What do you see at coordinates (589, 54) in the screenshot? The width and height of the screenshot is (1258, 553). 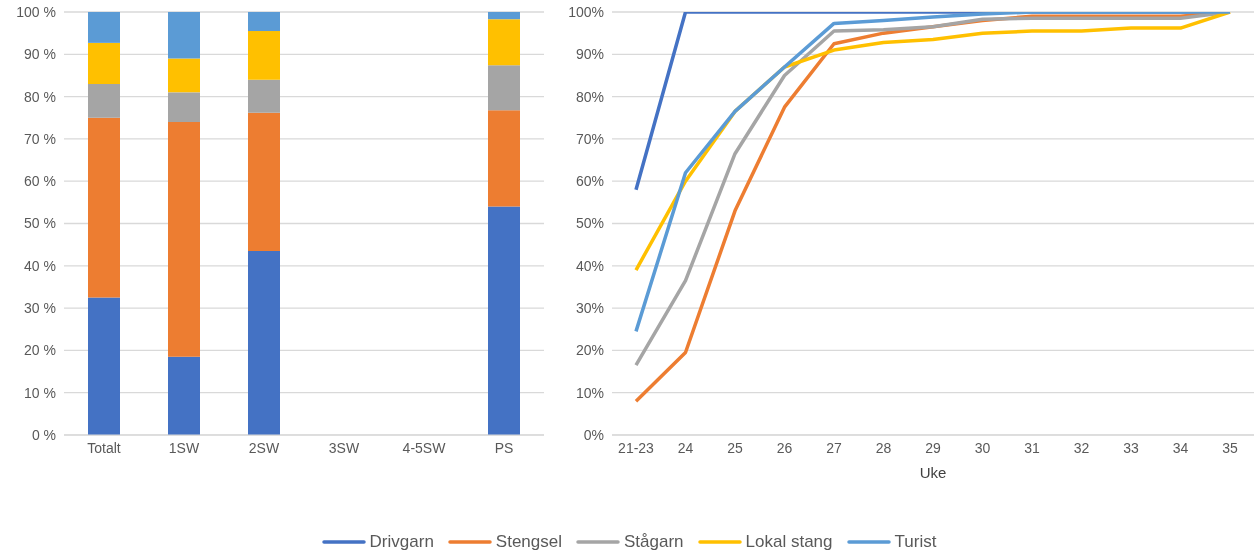 I see `y-tick-label: 90%` at bounding box center [589, 54].